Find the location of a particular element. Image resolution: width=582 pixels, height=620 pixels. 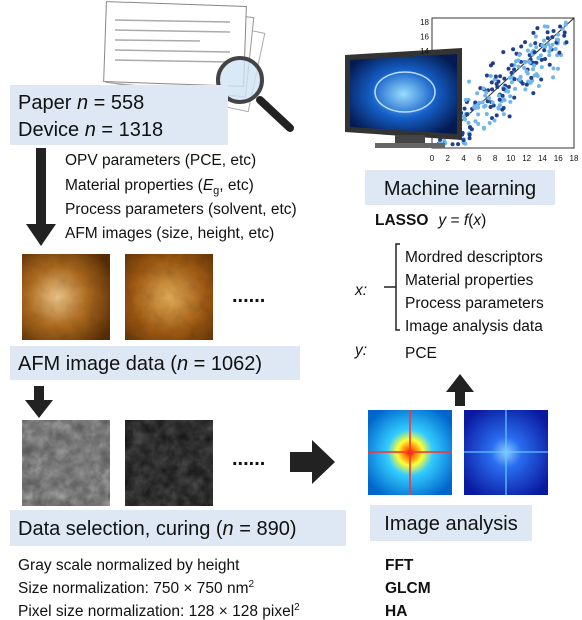

afm-box-label: AFM image data (n = 1062) is located at coordinates (140, 364).